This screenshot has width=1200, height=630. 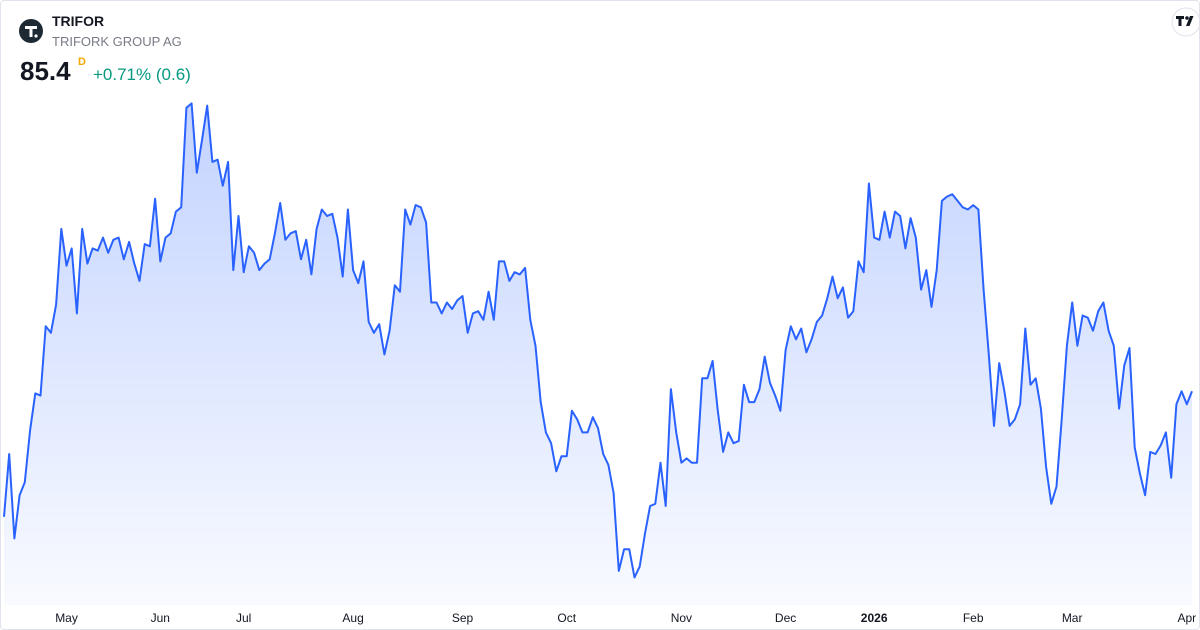 What do you see at coordinates (82, 62) in the screenshot?
I see `interval: D` at bounding box center [82, 62].